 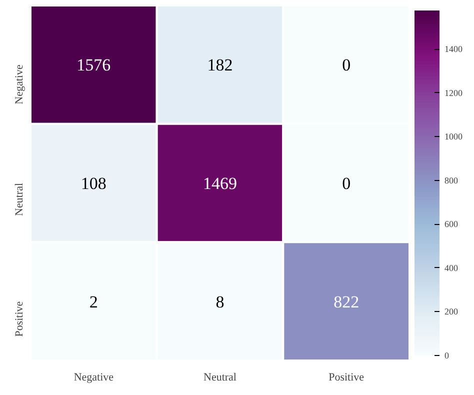 I want to click on color-bar-label: 200, so click(x=451, y=311).